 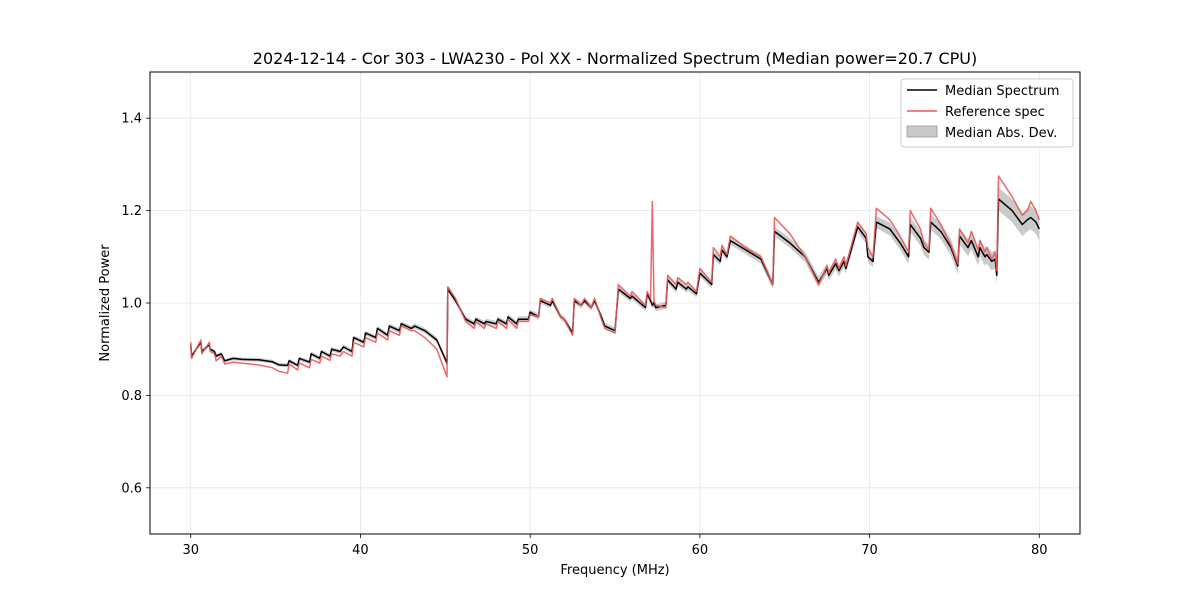 I want to click on x-tick-label: 60, so click(x=700, y=550).